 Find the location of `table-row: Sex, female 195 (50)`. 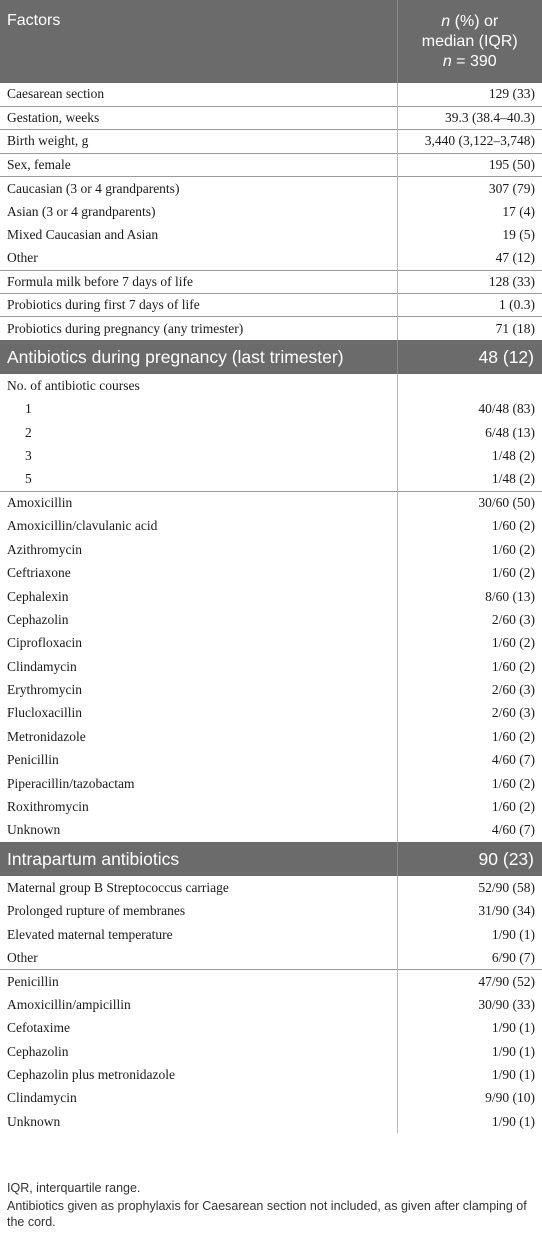

table-row: Sex, female 195 (50) is located at coordinates (271, 164).